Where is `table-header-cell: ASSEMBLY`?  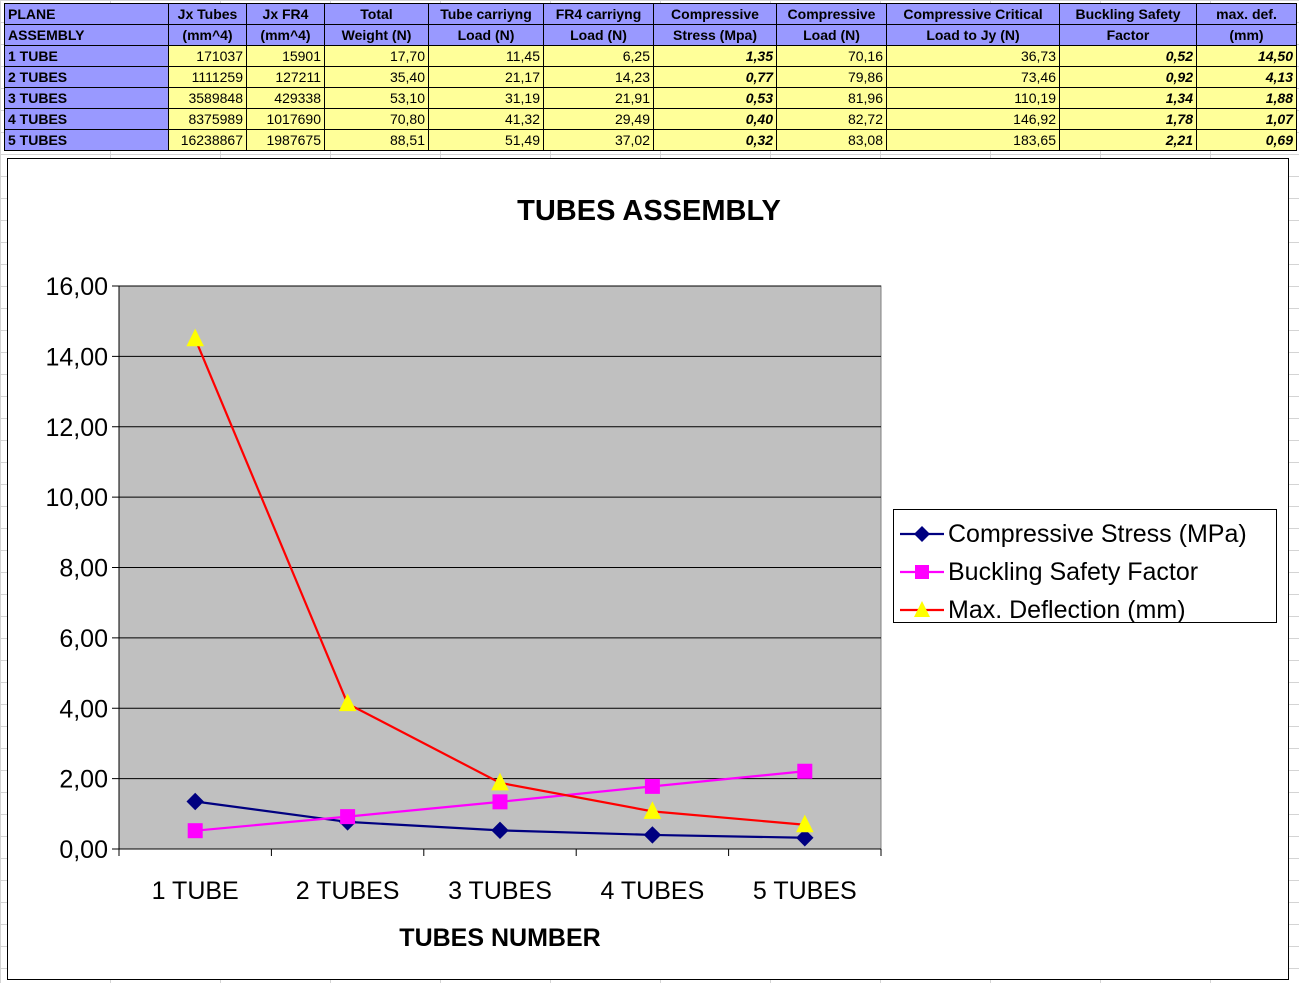 table-header-cell: ASSEMBLY is located at coordinates (86, 35).